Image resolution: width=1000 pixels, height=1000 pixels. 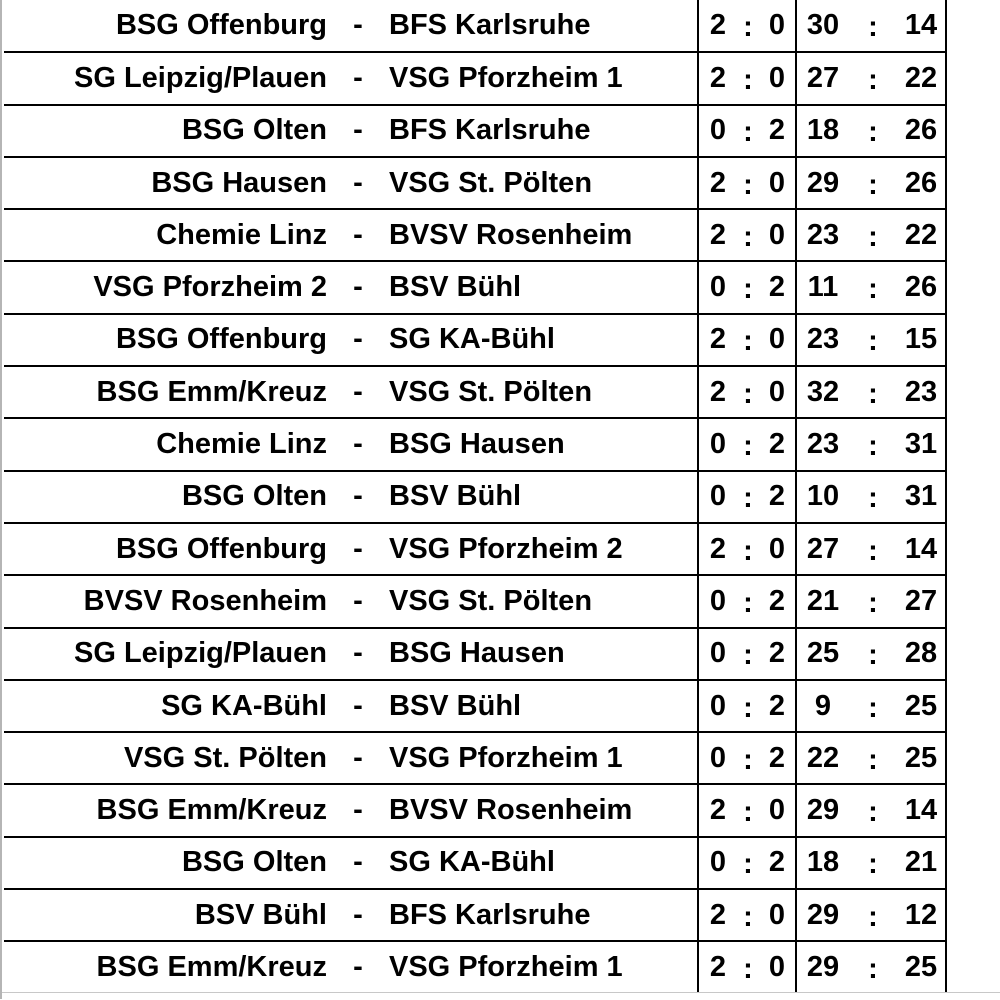 What do you see at coordinates (822, 27) in the screenshot?
I see `goals-home: 30` at bounding box center [822, 27].